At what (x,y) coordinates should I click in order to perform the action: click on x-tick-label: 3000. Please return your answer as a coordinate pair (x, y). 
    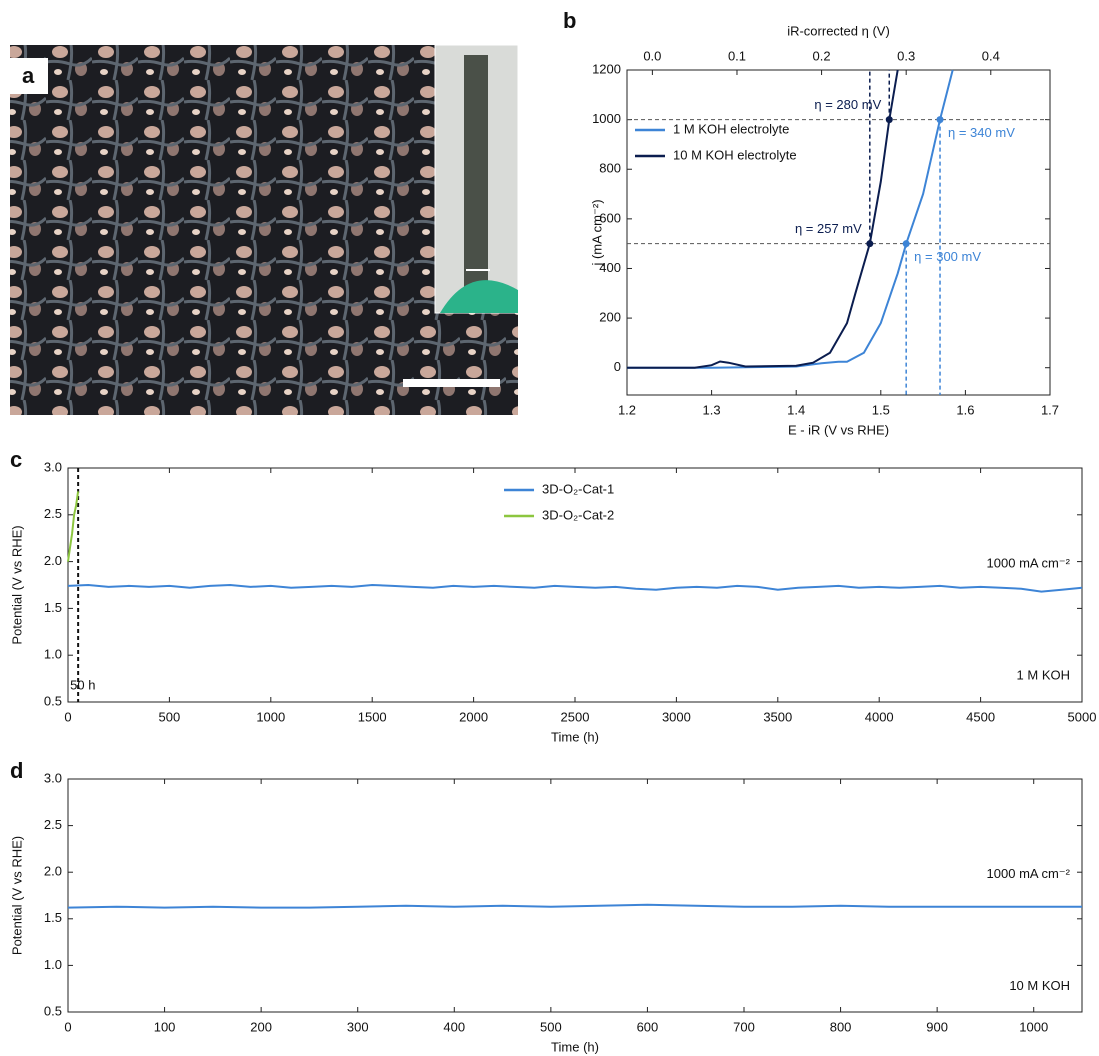
    Looking at the image, I should click on (676, 716).